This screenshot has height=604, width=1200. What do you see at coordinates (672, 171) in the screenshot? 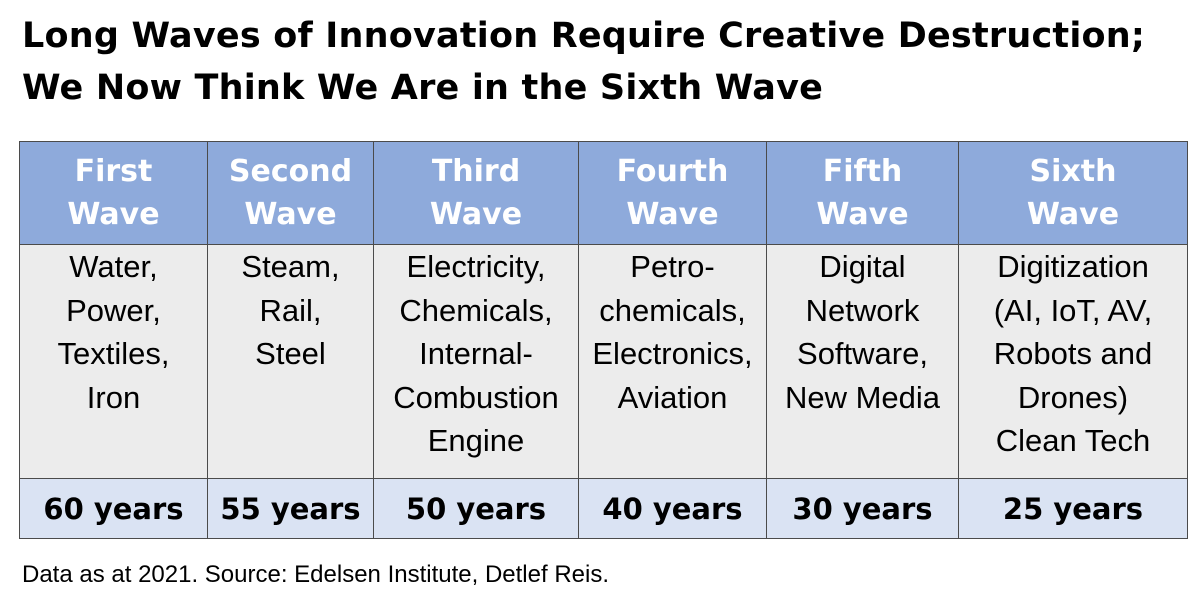
I see `wave-name-line: Fourth` at bounding box center [672, 171].